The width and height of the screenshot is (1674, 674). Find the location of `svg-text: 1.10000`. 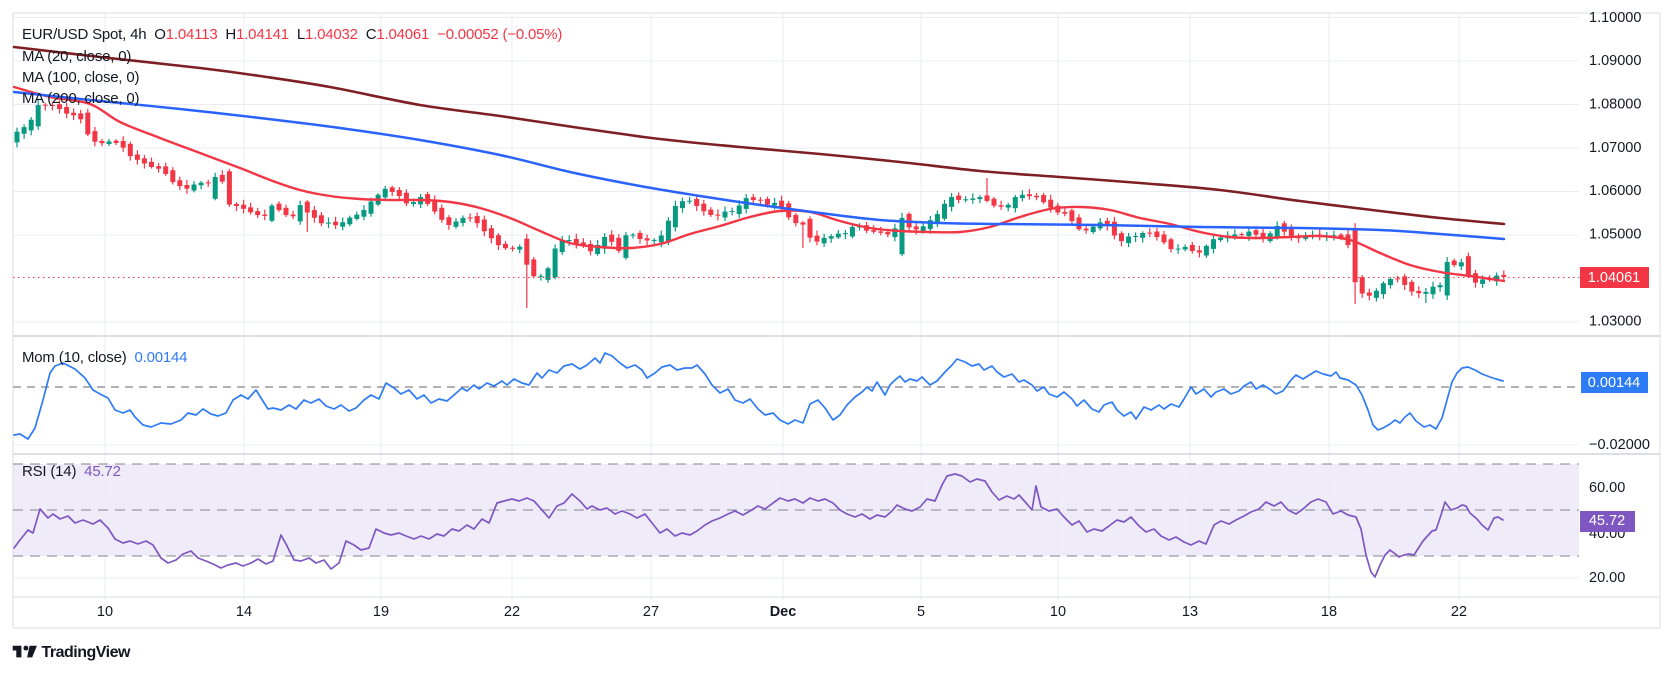

svg-text: 1.10000 is located at coordinates (1615, 18).